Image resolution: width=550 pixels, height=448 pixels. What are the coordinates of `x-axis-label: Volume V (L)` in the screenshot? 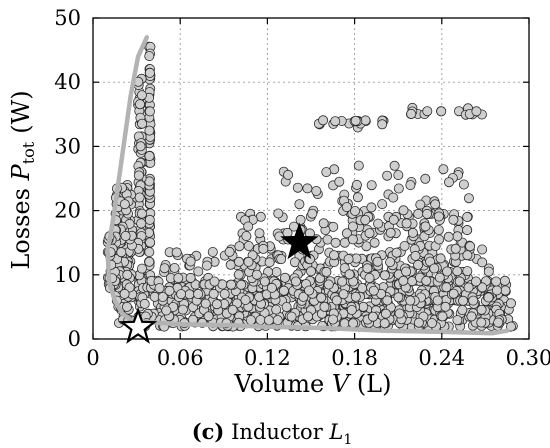 It's located at (313, 384).